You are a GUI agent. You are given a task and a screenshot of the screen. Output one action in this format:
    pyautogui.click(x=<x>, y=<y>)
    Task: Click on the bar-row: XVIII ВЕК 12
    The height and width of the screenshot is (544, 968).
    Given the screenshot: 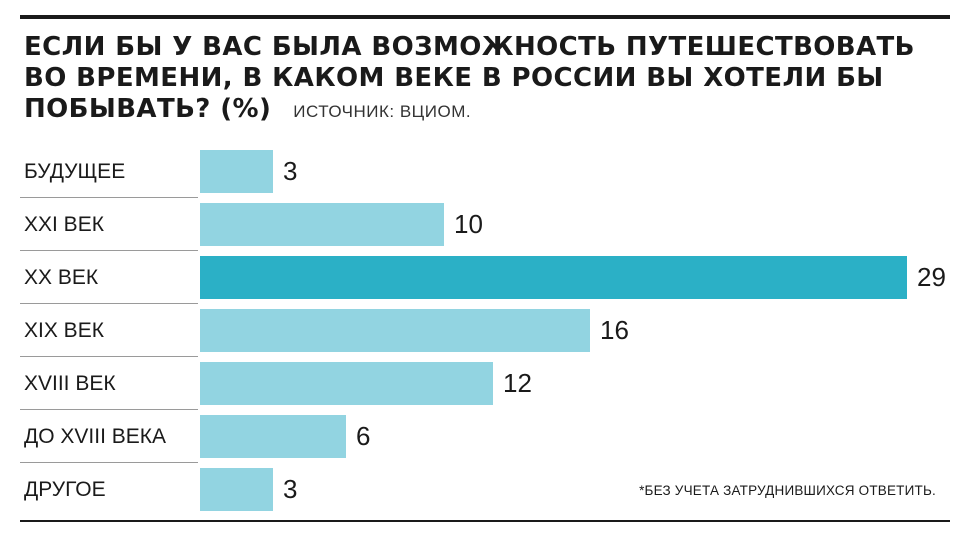 What is the action you would take?
    pyautogui.click(x=484, y=383)
    